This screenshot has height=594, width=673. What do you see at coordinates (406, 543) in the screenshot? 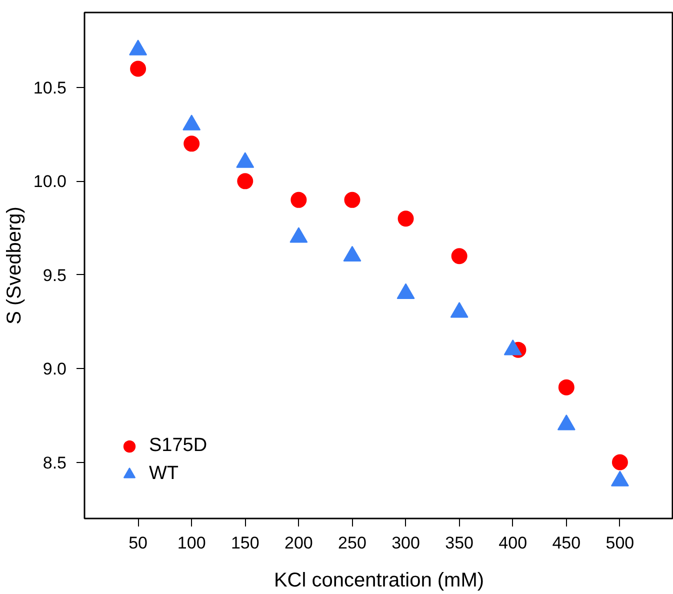
I see `x-tick-label: 300` at bounding box center [406, 543].